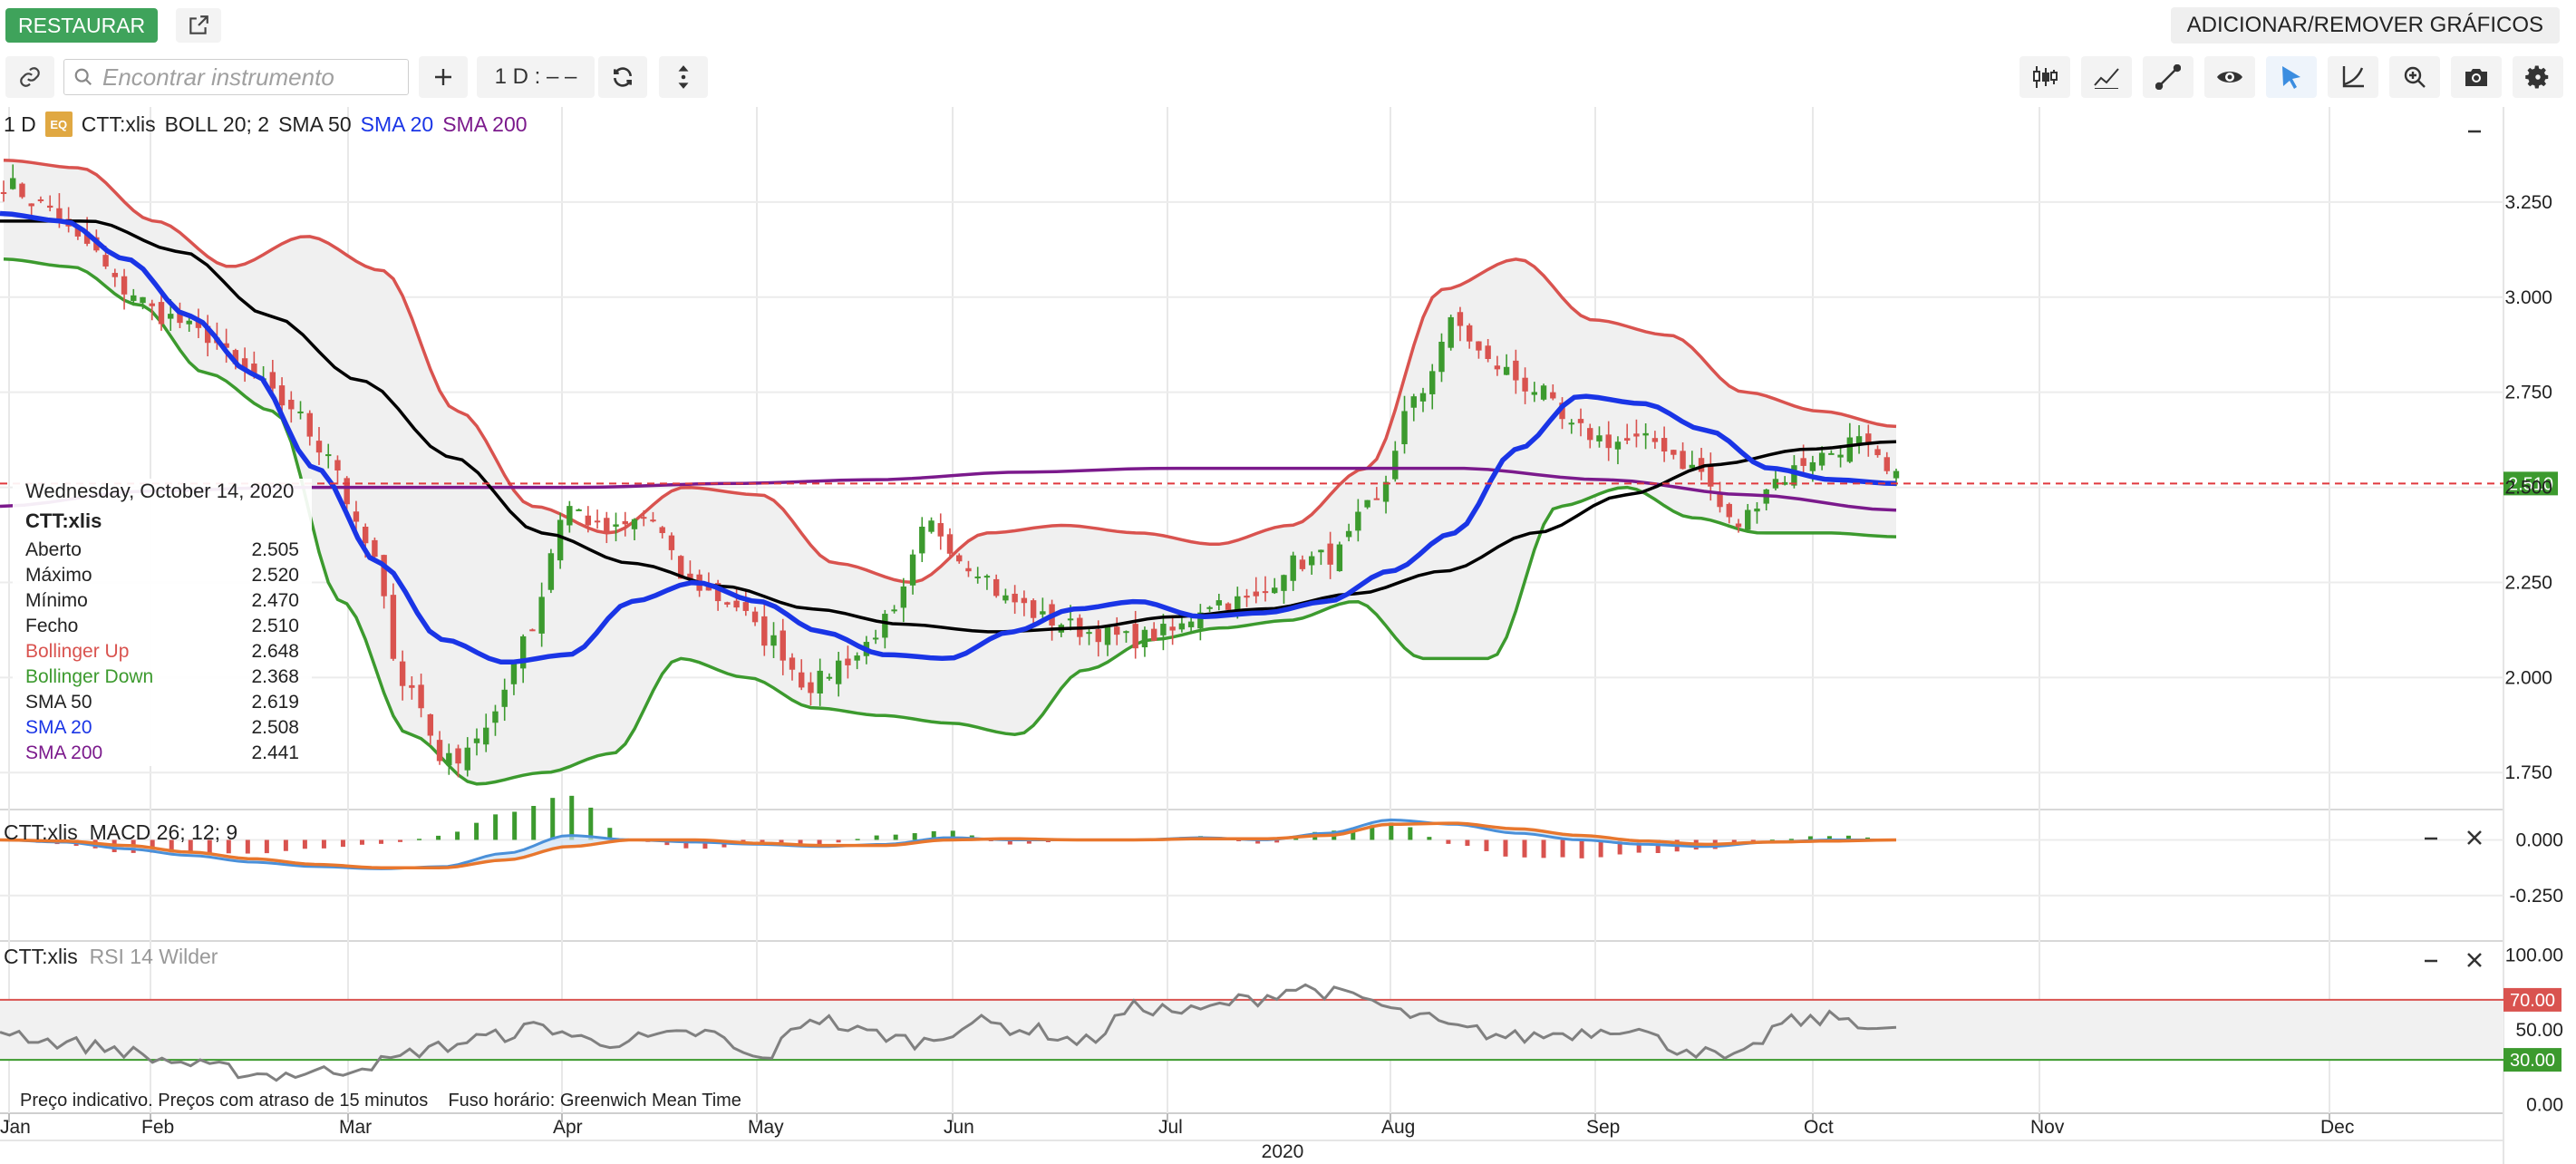  I want to click on rsi-level-badge, so click(2532, 1060).